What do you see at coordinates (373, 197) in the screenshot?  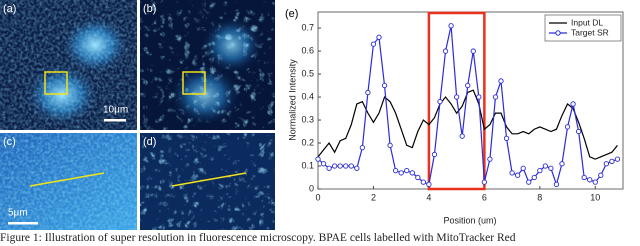 I see `x-tick-label: 2` at bounding box center [373, 197].